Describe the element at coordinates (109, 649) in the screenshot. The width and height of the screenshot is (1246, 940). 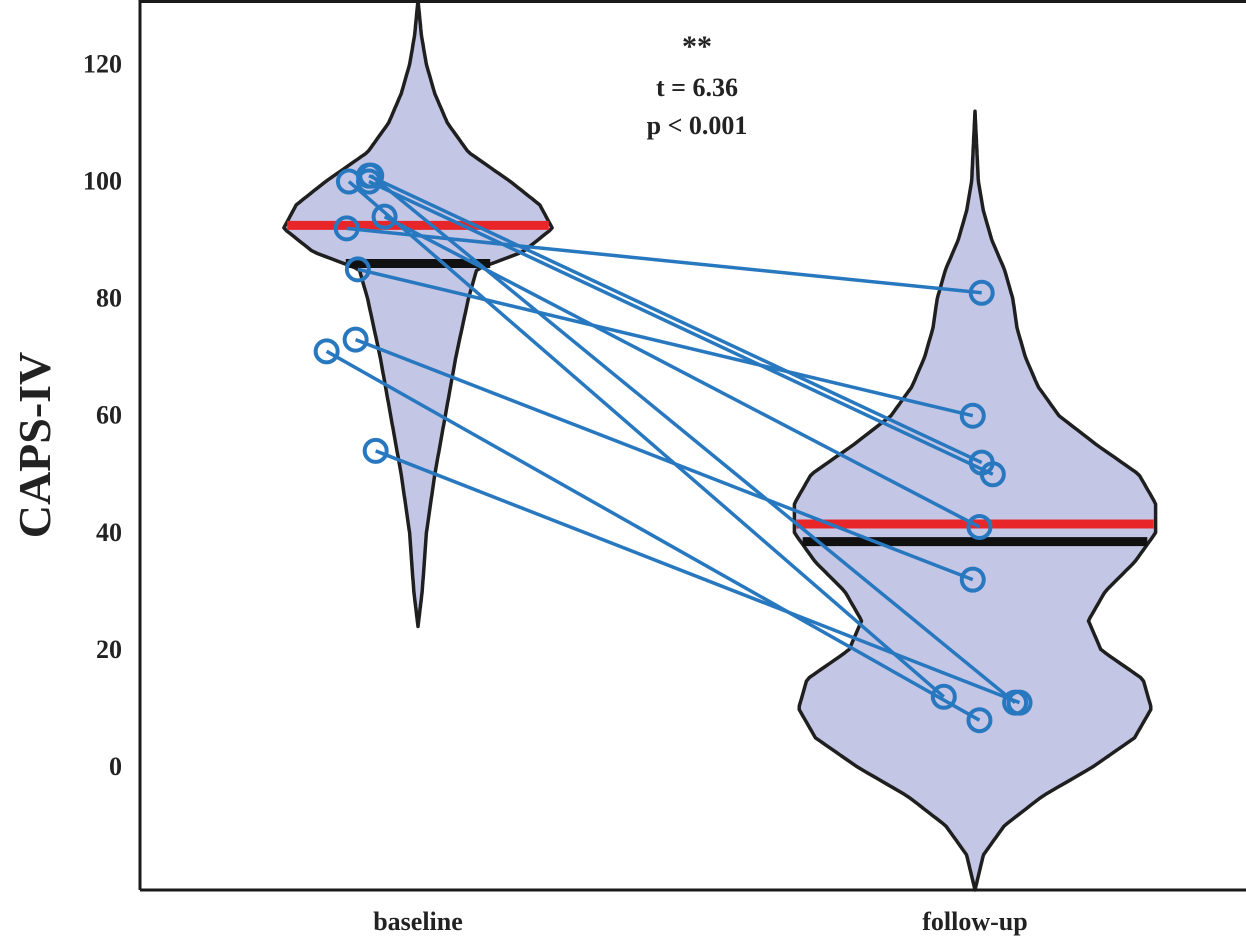
I see `y-tick-label-20: 20` at that location.